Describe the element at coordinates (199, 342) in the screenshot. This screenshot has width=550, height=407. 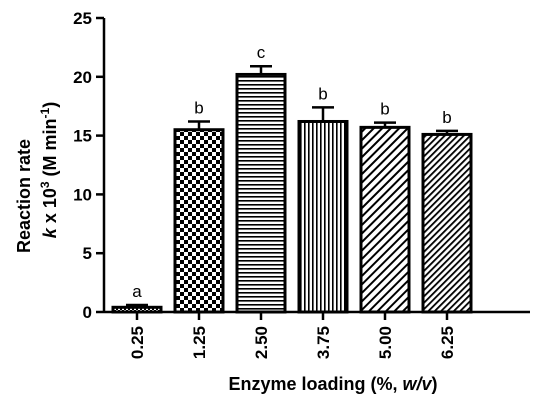
I see `x-tick-label: 1.25` at that location.